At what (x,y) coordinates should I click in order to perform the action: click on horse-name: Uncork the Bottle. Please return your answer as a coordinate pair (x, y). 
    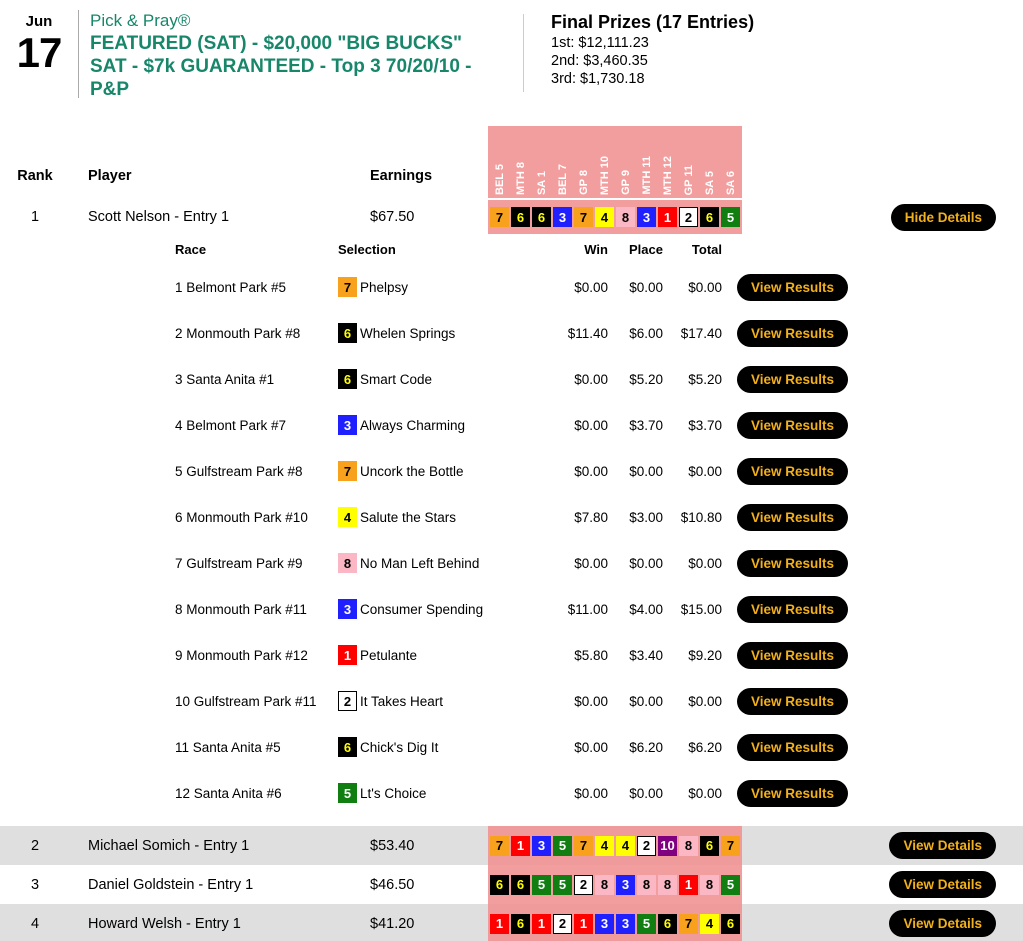
    Looking at the image, I should click on (412, 471).